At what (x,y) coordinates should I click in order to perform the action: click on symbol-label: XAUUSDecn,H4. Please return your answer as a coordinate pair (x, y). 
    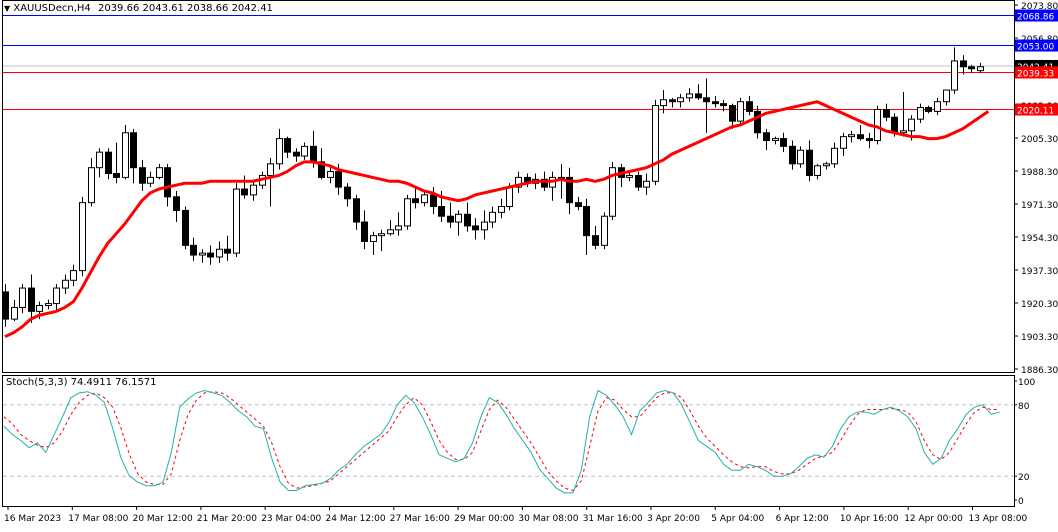
    Looking at the image, I should click on (52, 8).